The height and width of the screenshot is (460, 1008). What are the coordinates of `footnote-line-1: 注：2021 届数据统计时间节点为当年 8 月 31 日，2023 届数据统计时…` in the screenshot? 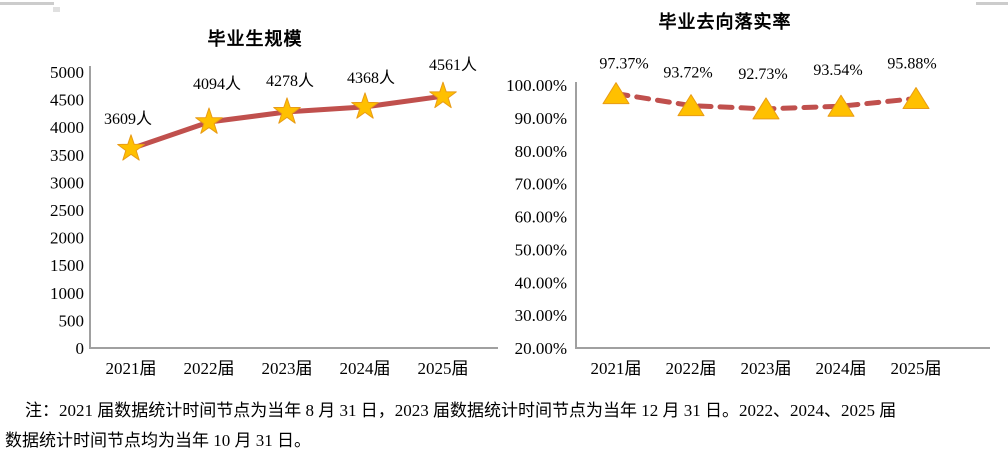 It's located at (461, 410).